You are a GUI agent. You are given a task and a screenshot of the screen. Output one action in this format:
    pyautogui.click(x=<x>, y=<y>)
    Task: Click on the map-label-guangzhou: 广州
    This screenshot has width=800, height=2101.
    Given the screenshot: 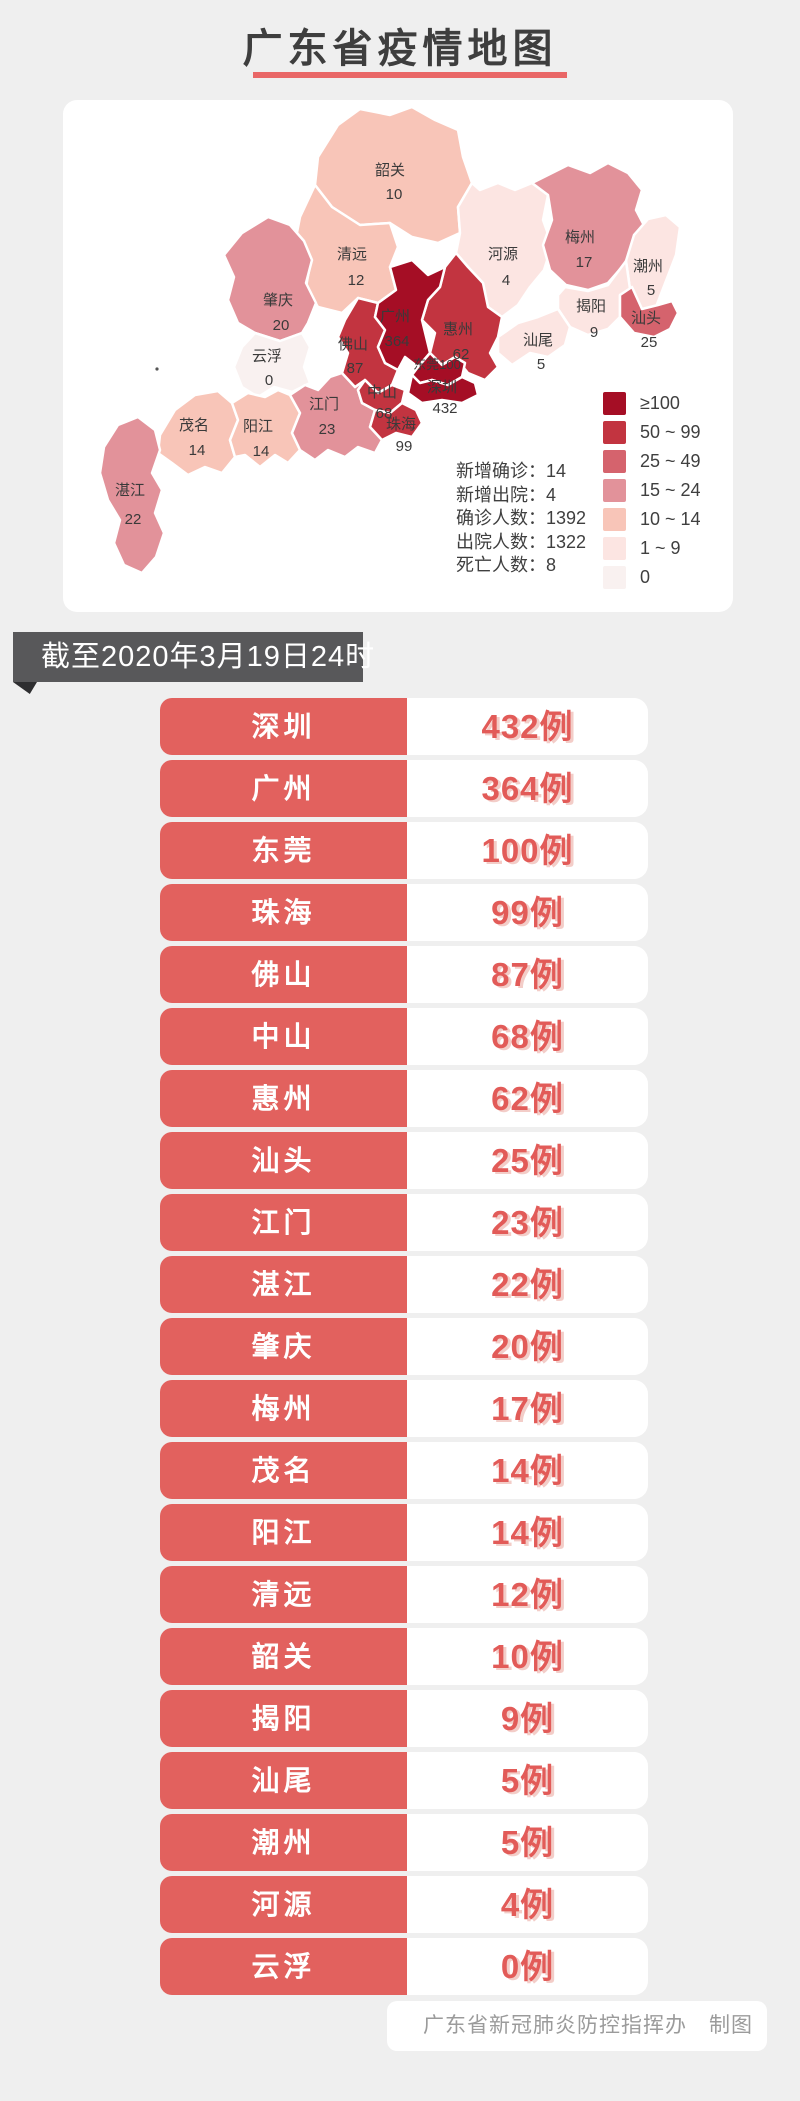 What is the action you would take?
    pyautogui.click(x=395, y=316)
    